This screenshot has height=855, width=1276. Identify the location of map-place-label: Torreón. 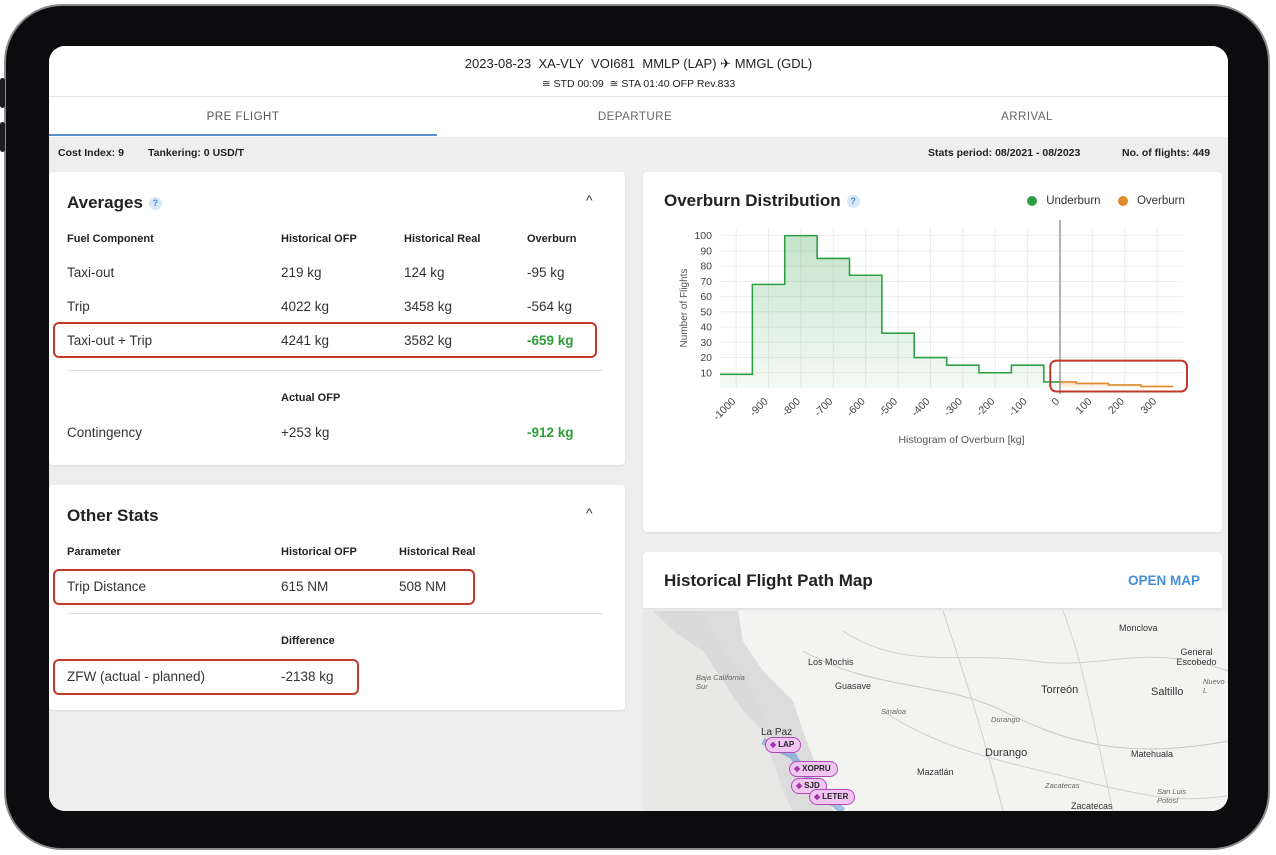
(1060, 690).